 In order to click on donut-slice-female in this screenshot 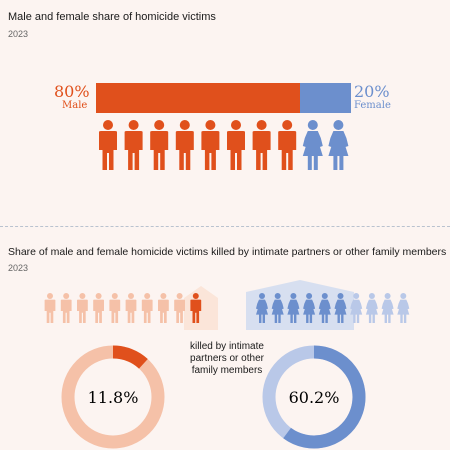, I will do `click(324, 397)`.